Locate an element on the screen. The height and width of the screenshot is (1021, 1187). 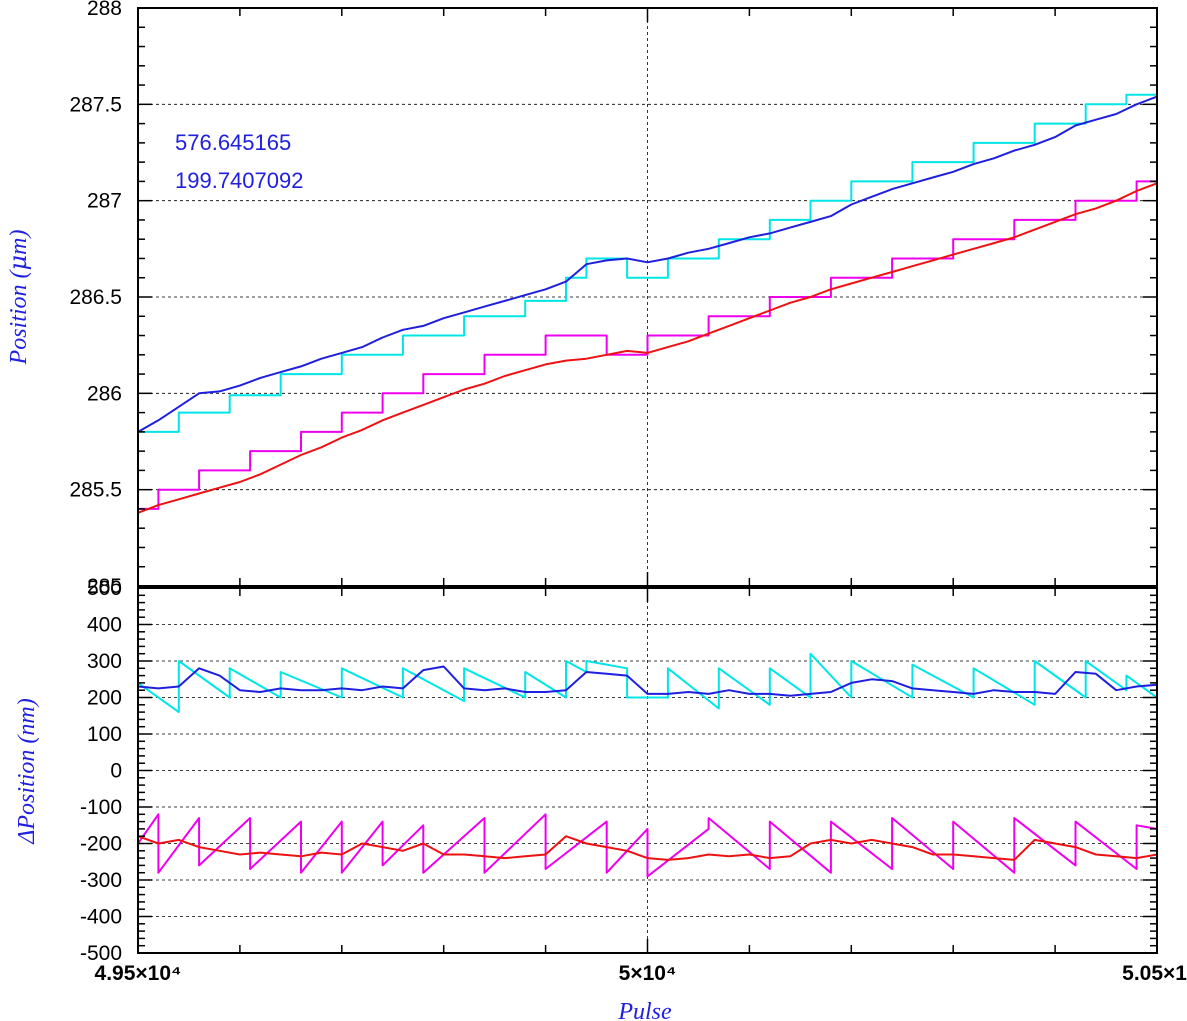
bottom-x-tick-labels: 4.95×10⁴ 5×10⁴ 5.05×1 is located at coordinates (641, 973).